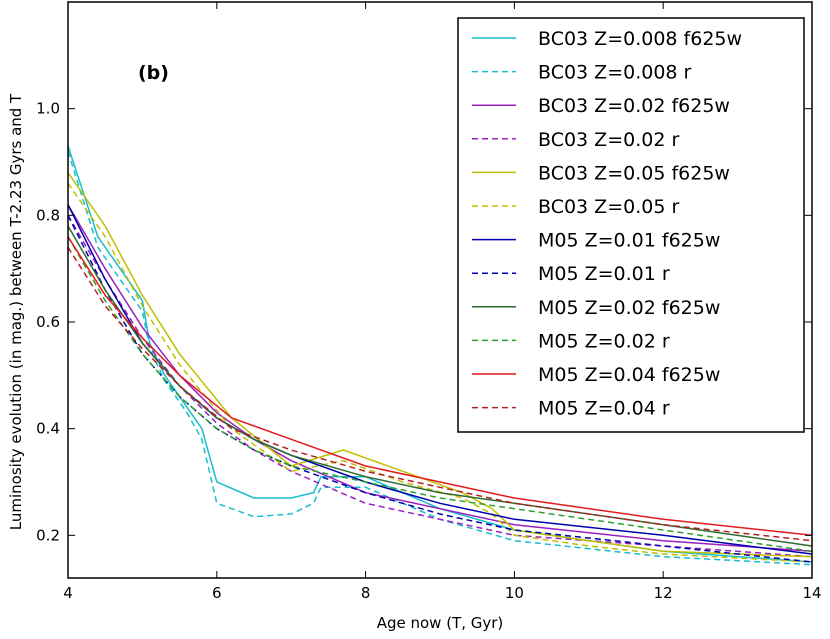  What do you see at coordinates (153, 73) in the screenshot?
I see `panel-label: (b)` at bounding box center [153, 73].